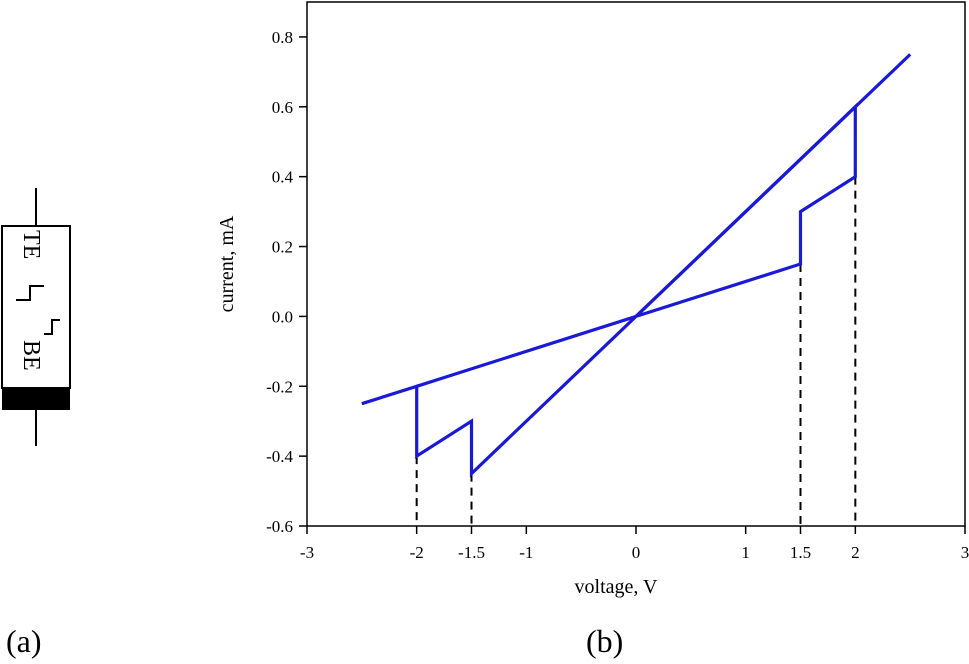 This screenshot has height=664, width=969. What do you see at coordinates (965, 552) in the screenshot?
I see `x-tick-label: 3` at bounding box center [965, 552].